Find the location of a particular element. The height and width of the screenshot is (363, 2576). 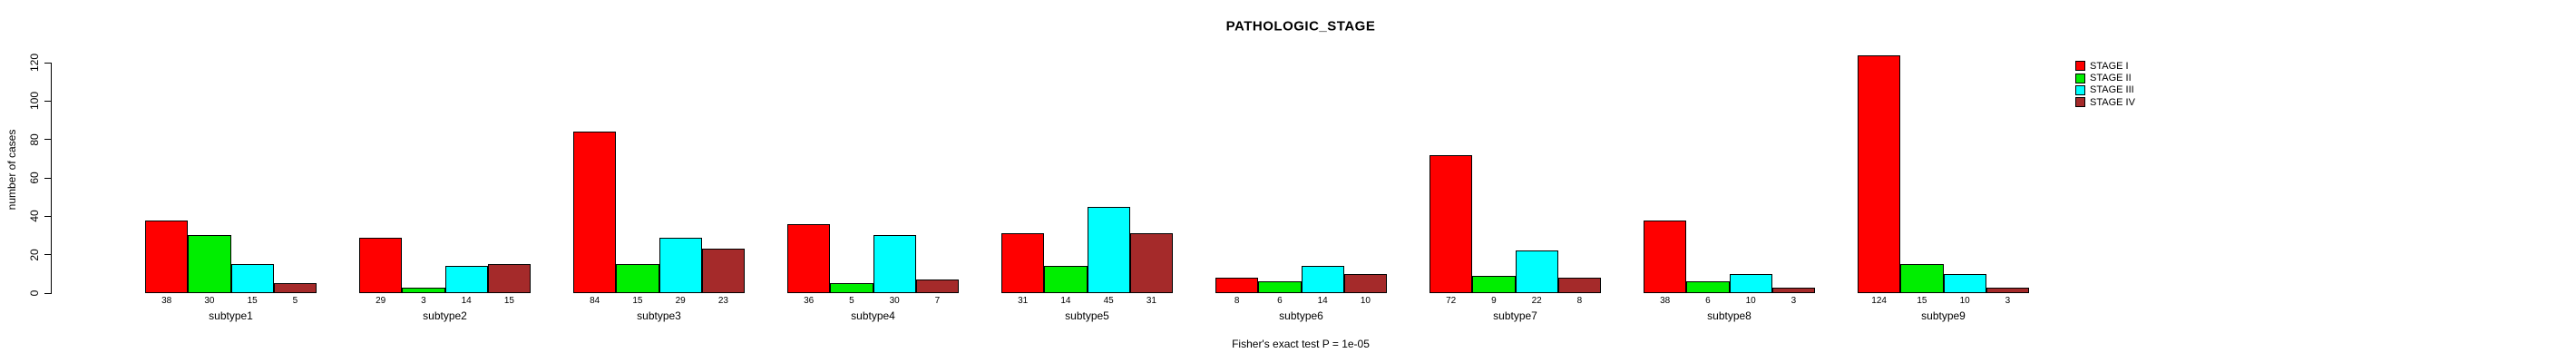

count-labels-subtype7: 72 9 22 8 is located at coordinates (1515, 301).